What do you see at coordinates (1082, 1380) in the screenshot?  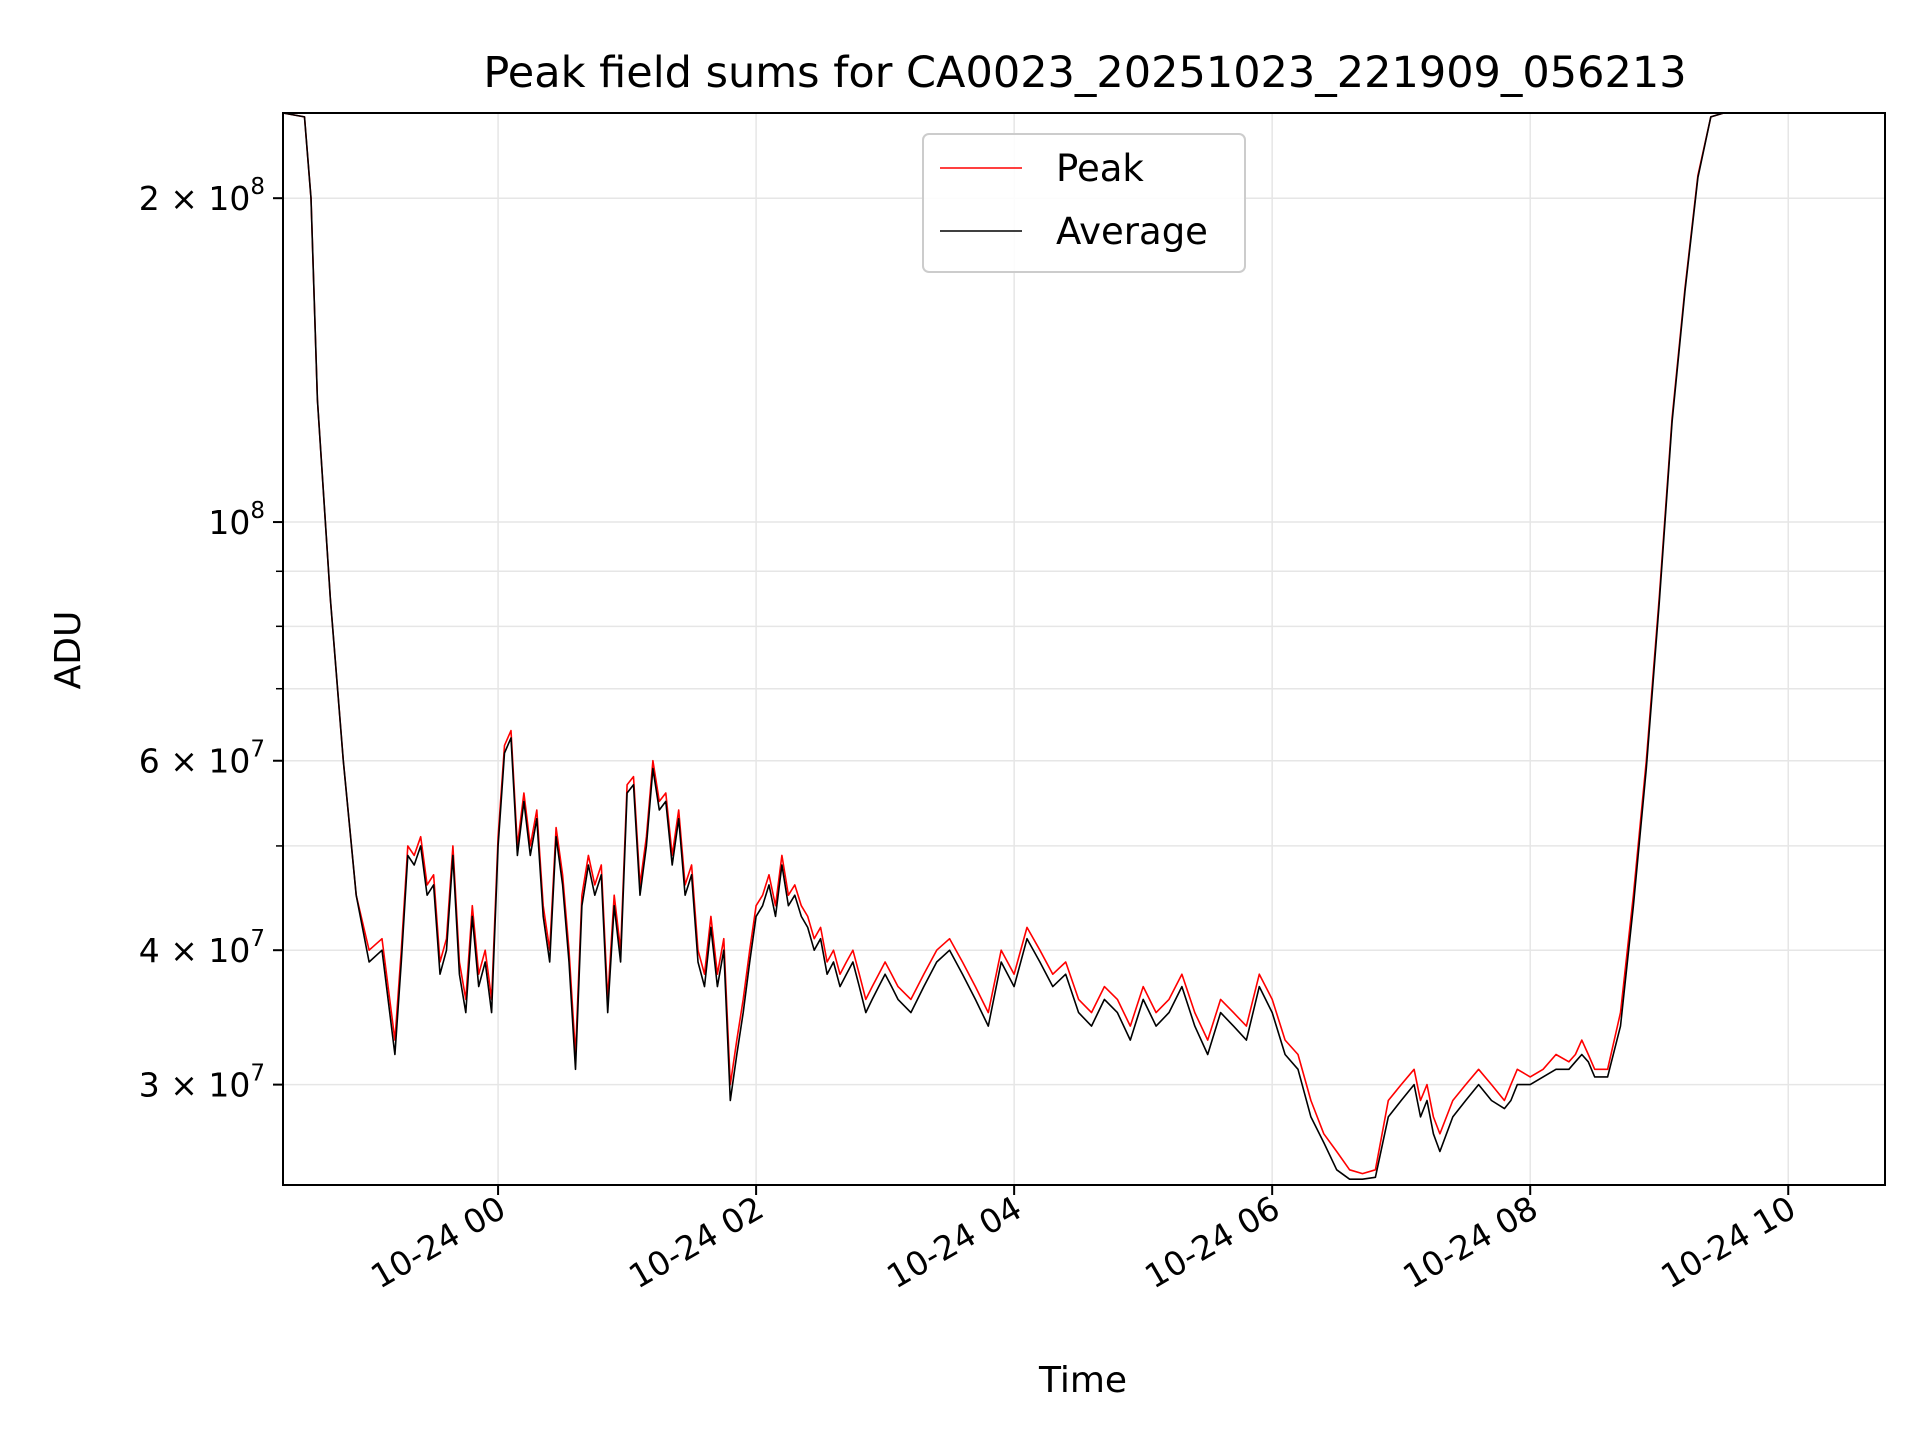 I see `x-axis-label: Time` at bounding box center [1082, 1380].